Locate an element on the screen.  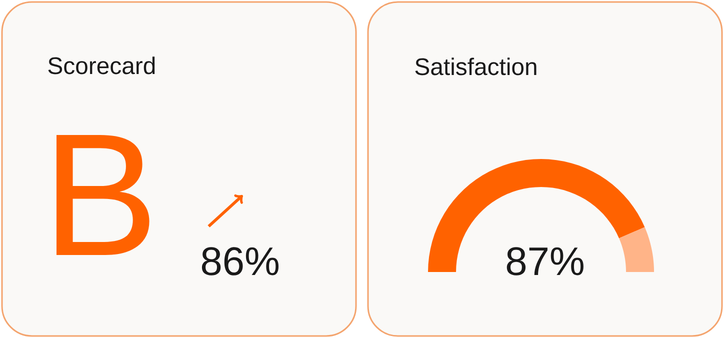
text: Scorecard is located at coordinates (101, 65).